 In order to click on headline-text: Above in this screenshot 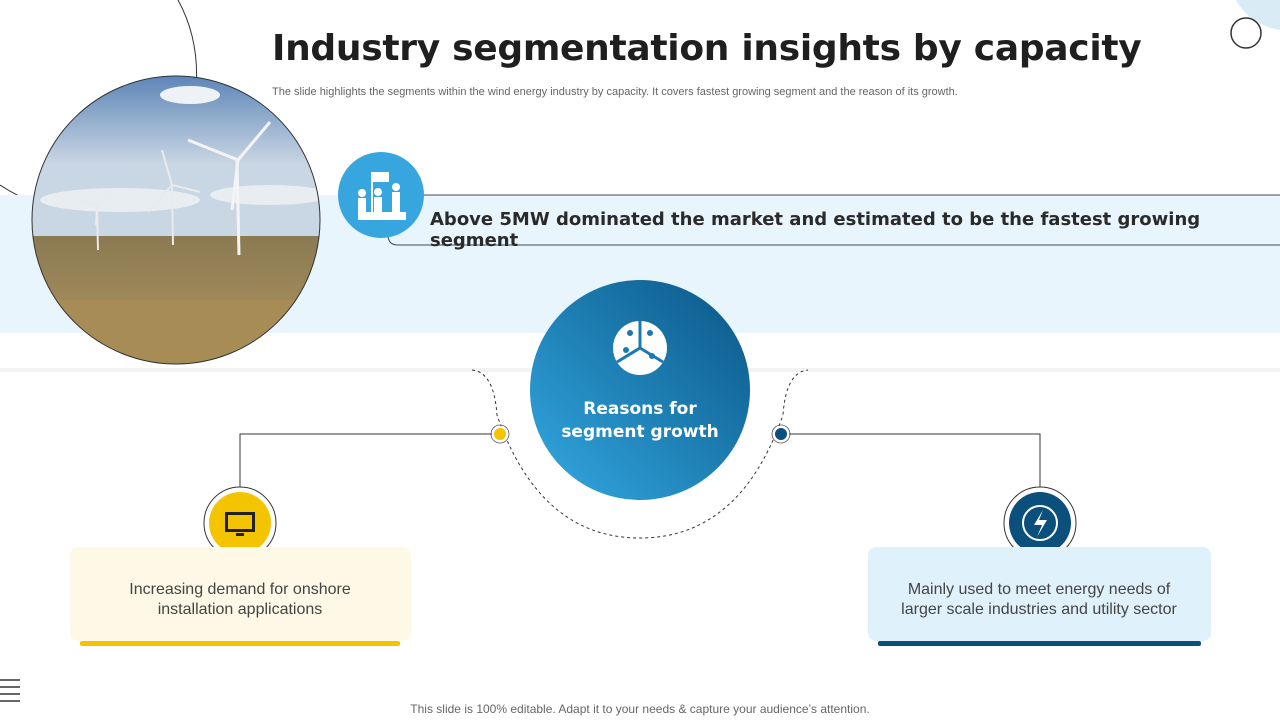, I will do `click(465, 219)`.